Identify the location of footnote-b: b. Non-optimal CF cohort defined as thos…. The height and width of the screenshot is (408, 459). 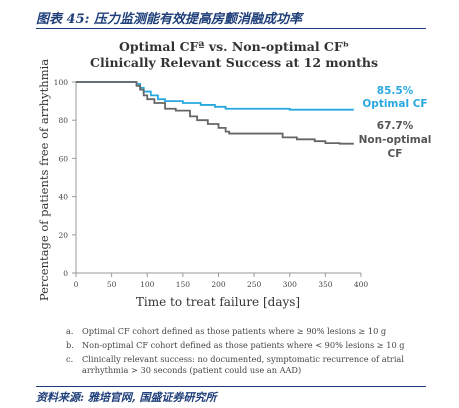
(251, 345).